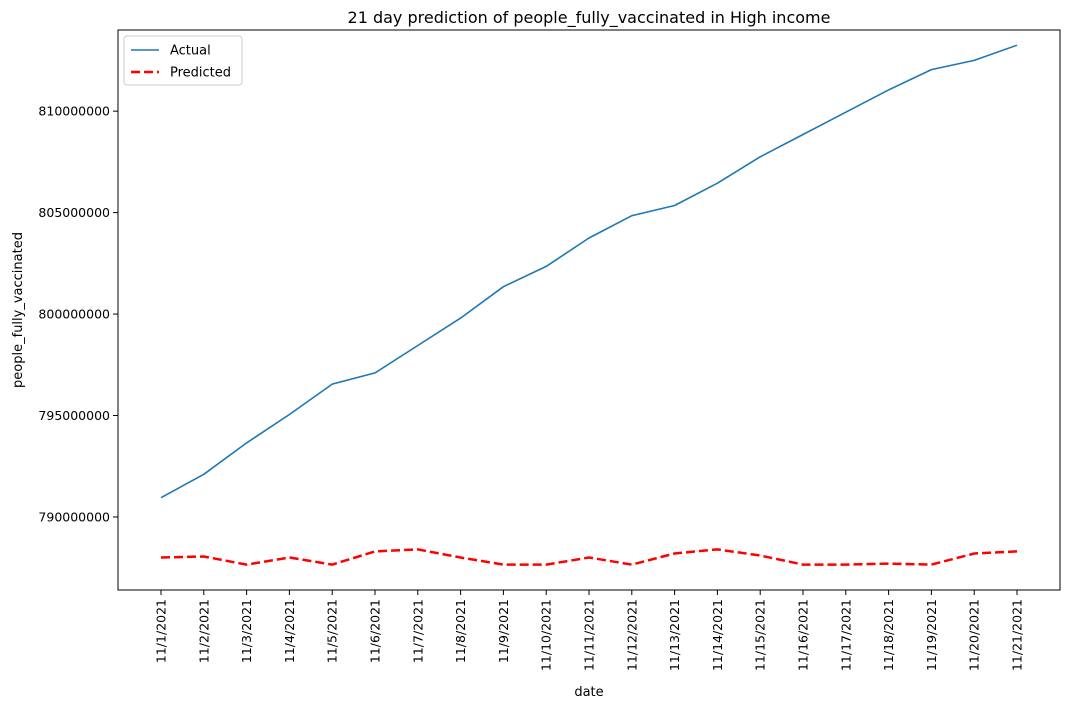  Describe the element at coordinates (674, 635) in the screenshot. I see `x-tick-label: 11/13/2021` at that location.